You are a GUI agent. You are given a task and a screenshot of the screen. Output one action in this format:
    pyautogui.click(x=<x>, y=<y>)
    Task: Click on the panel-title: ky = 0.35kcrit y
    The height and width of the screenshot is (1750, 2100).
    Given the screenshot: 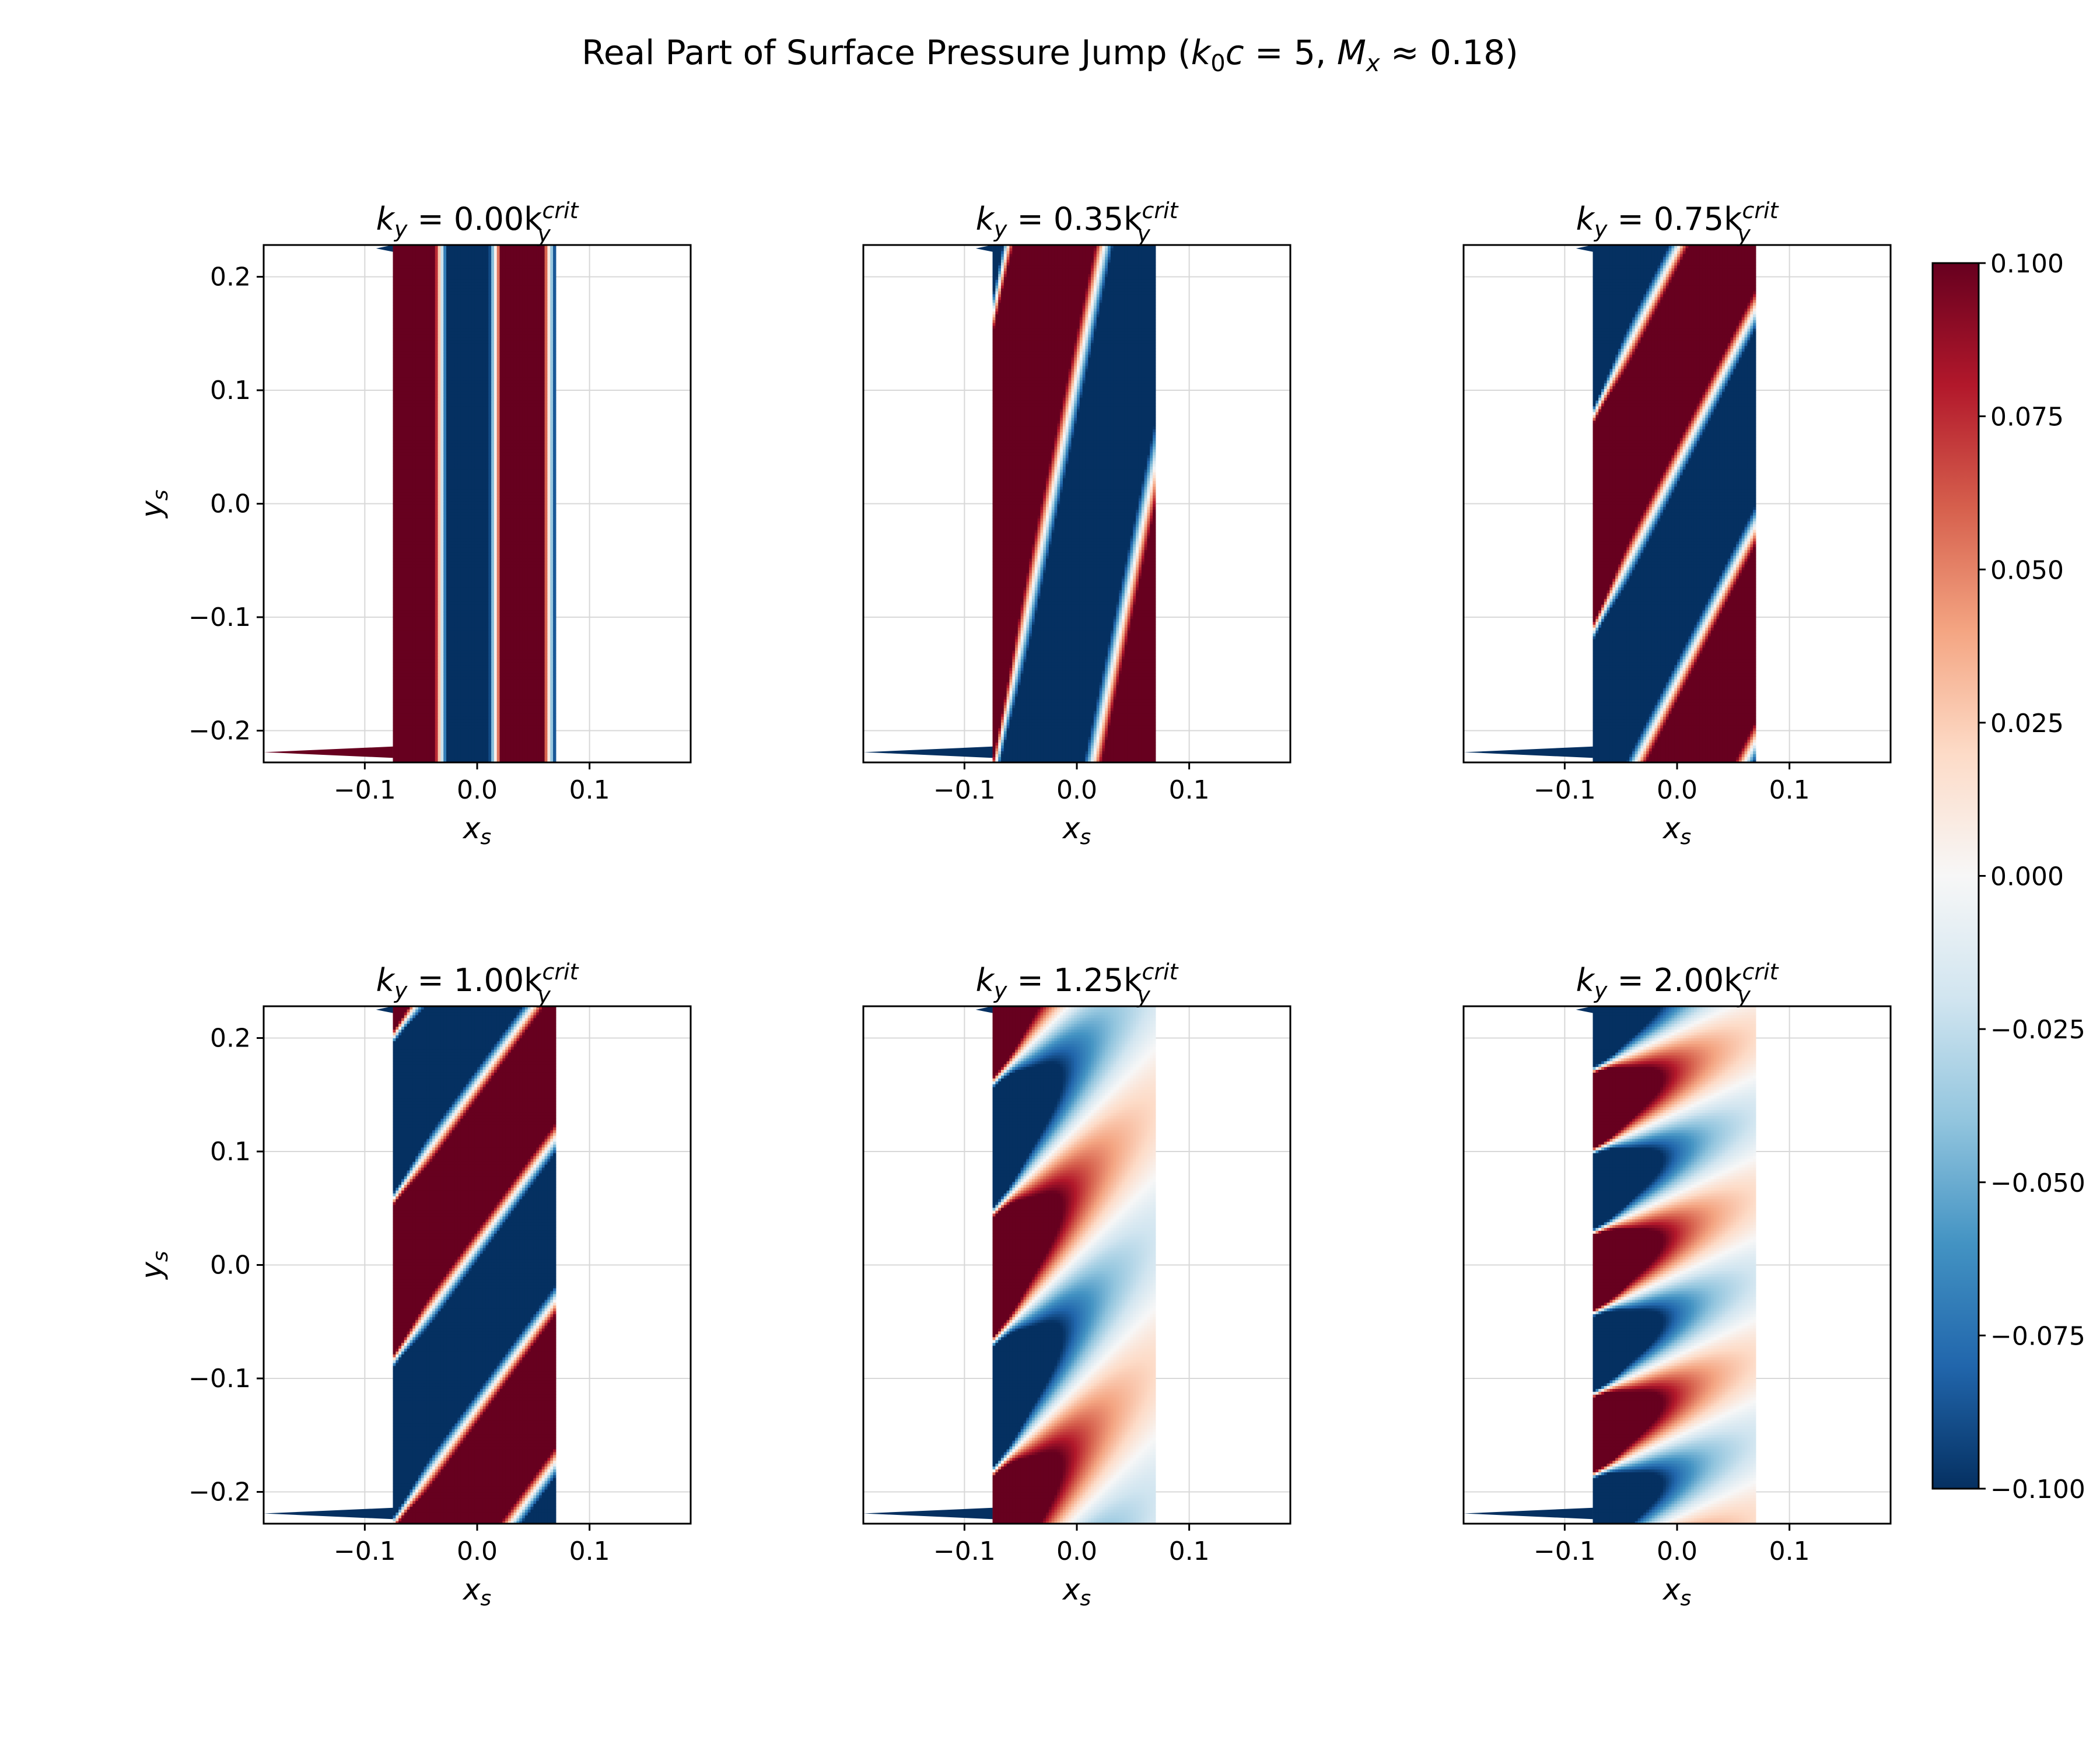 What is the action you would take?
    pyautogui.click(x=1078, y=222)
    